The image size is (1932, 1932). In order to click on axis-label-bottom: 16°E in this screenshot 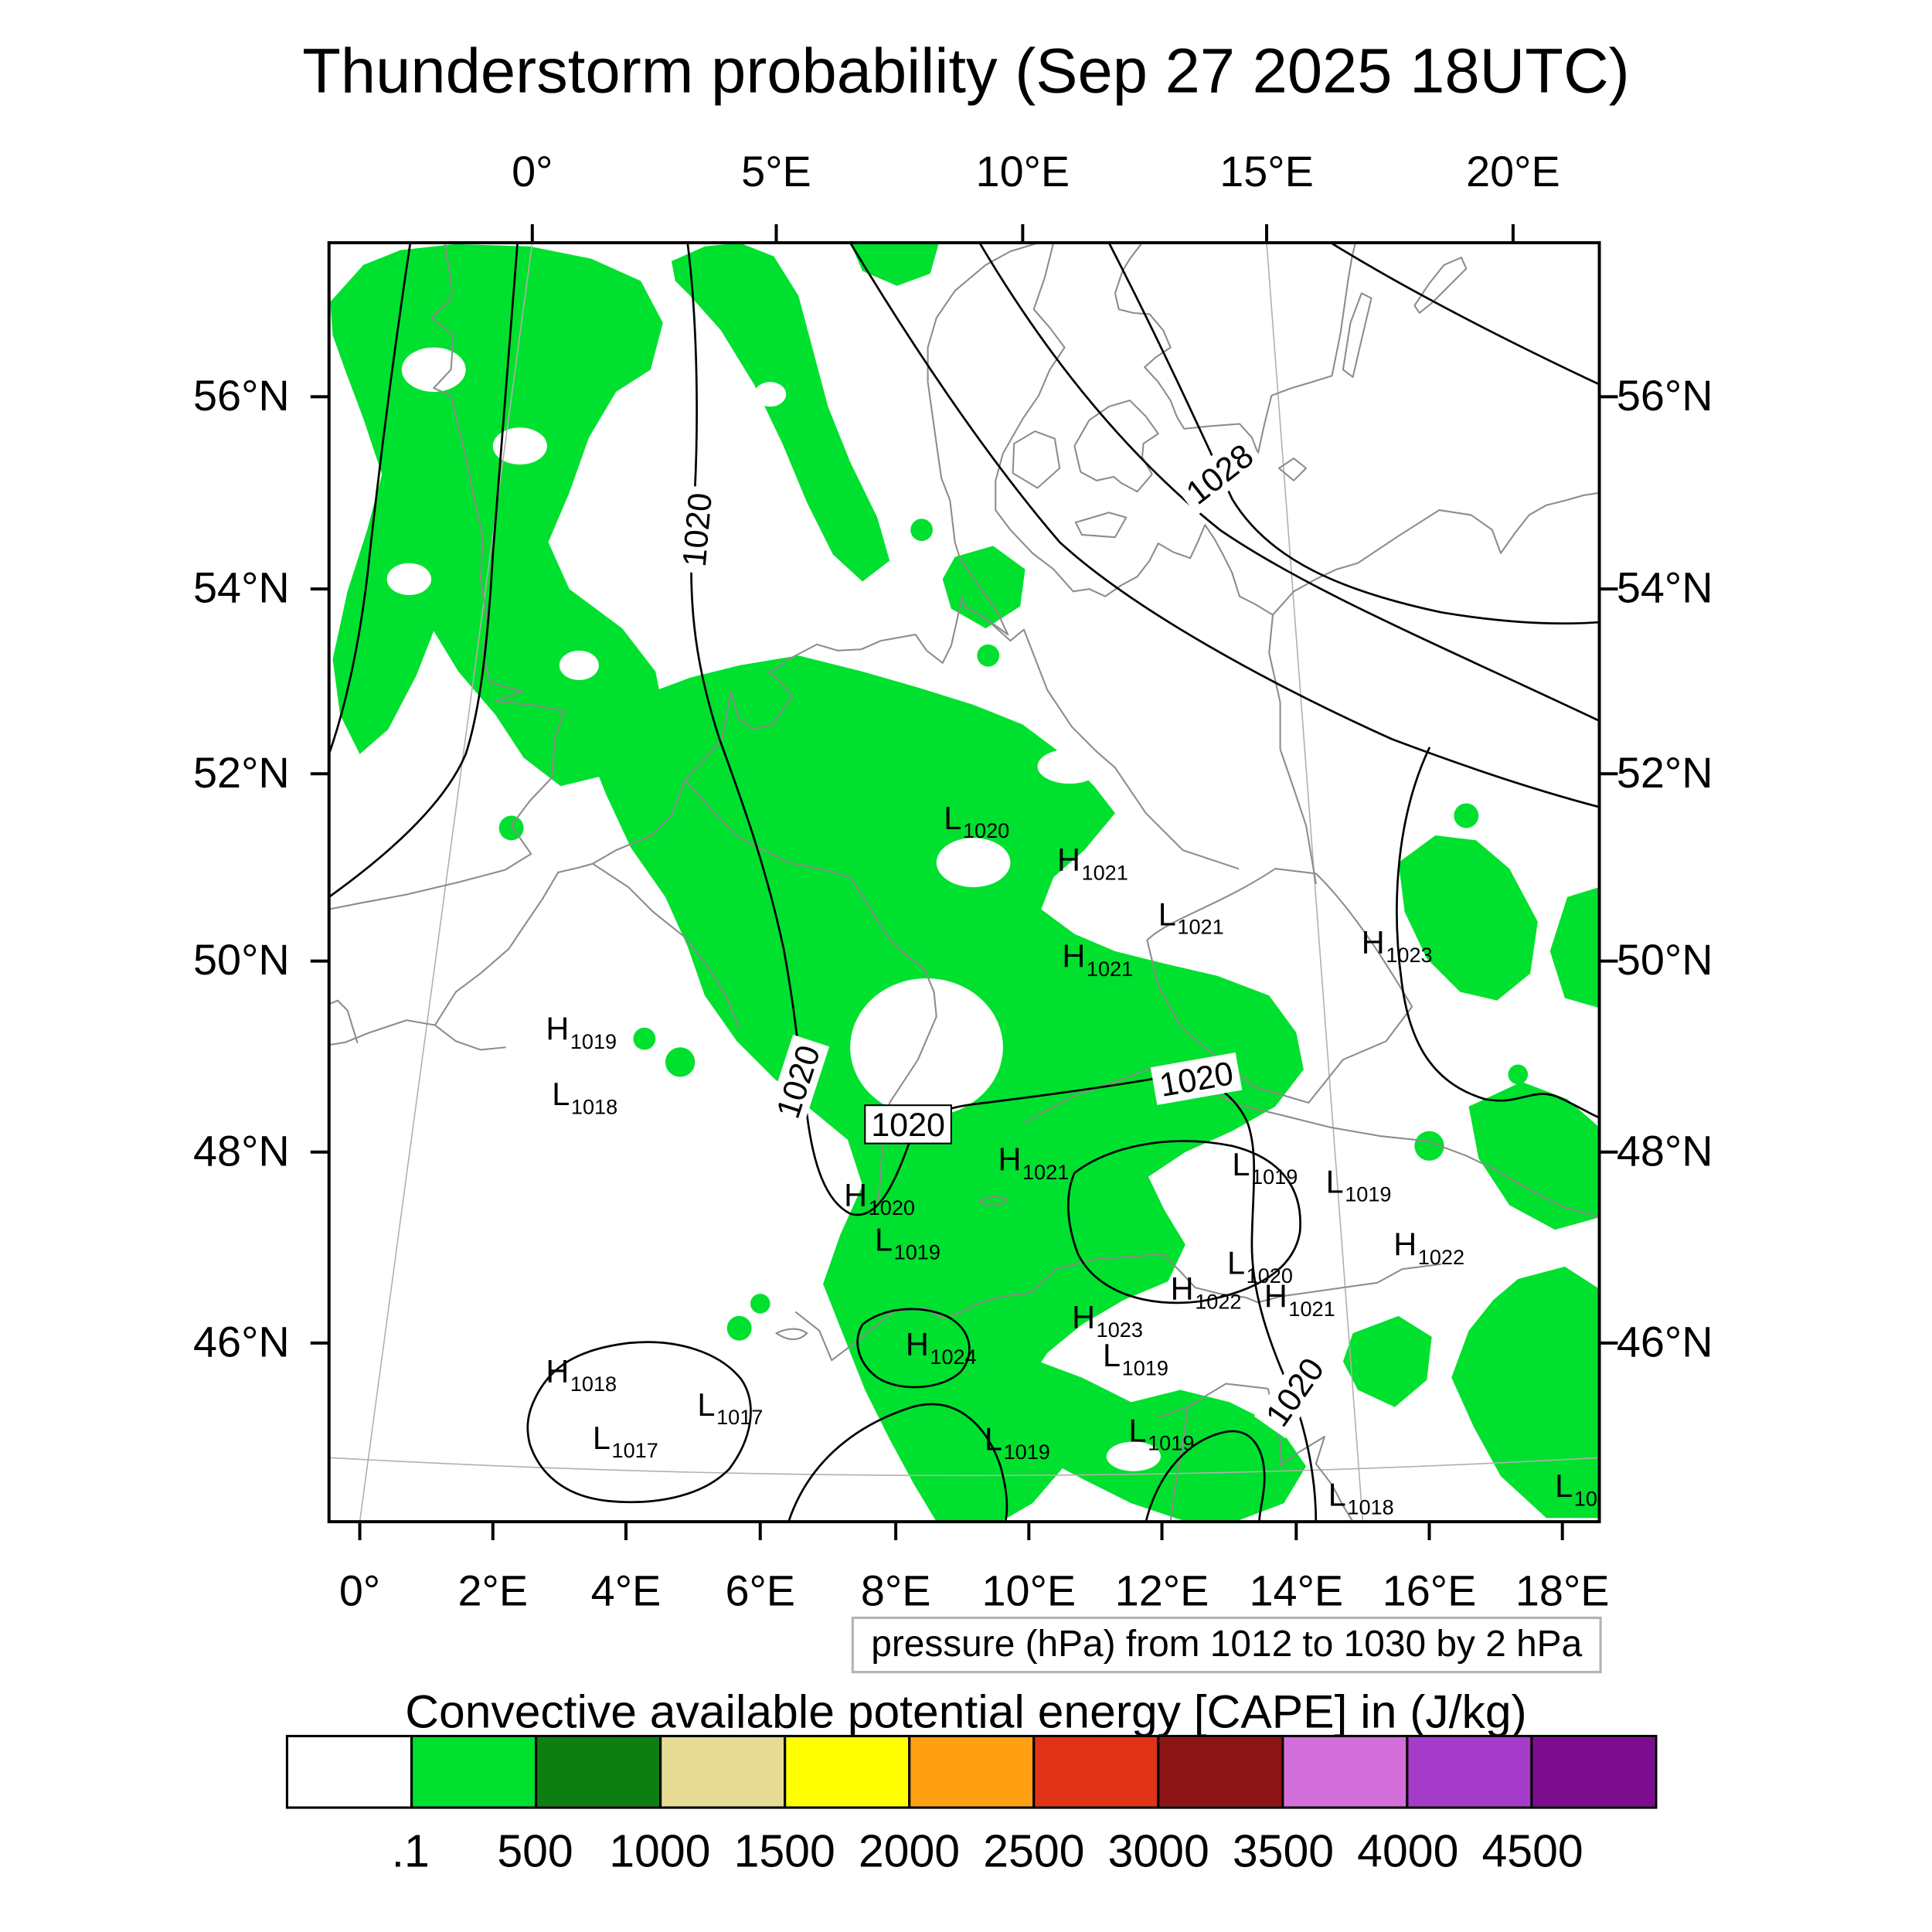, I will do `click(1430, 1591)`.